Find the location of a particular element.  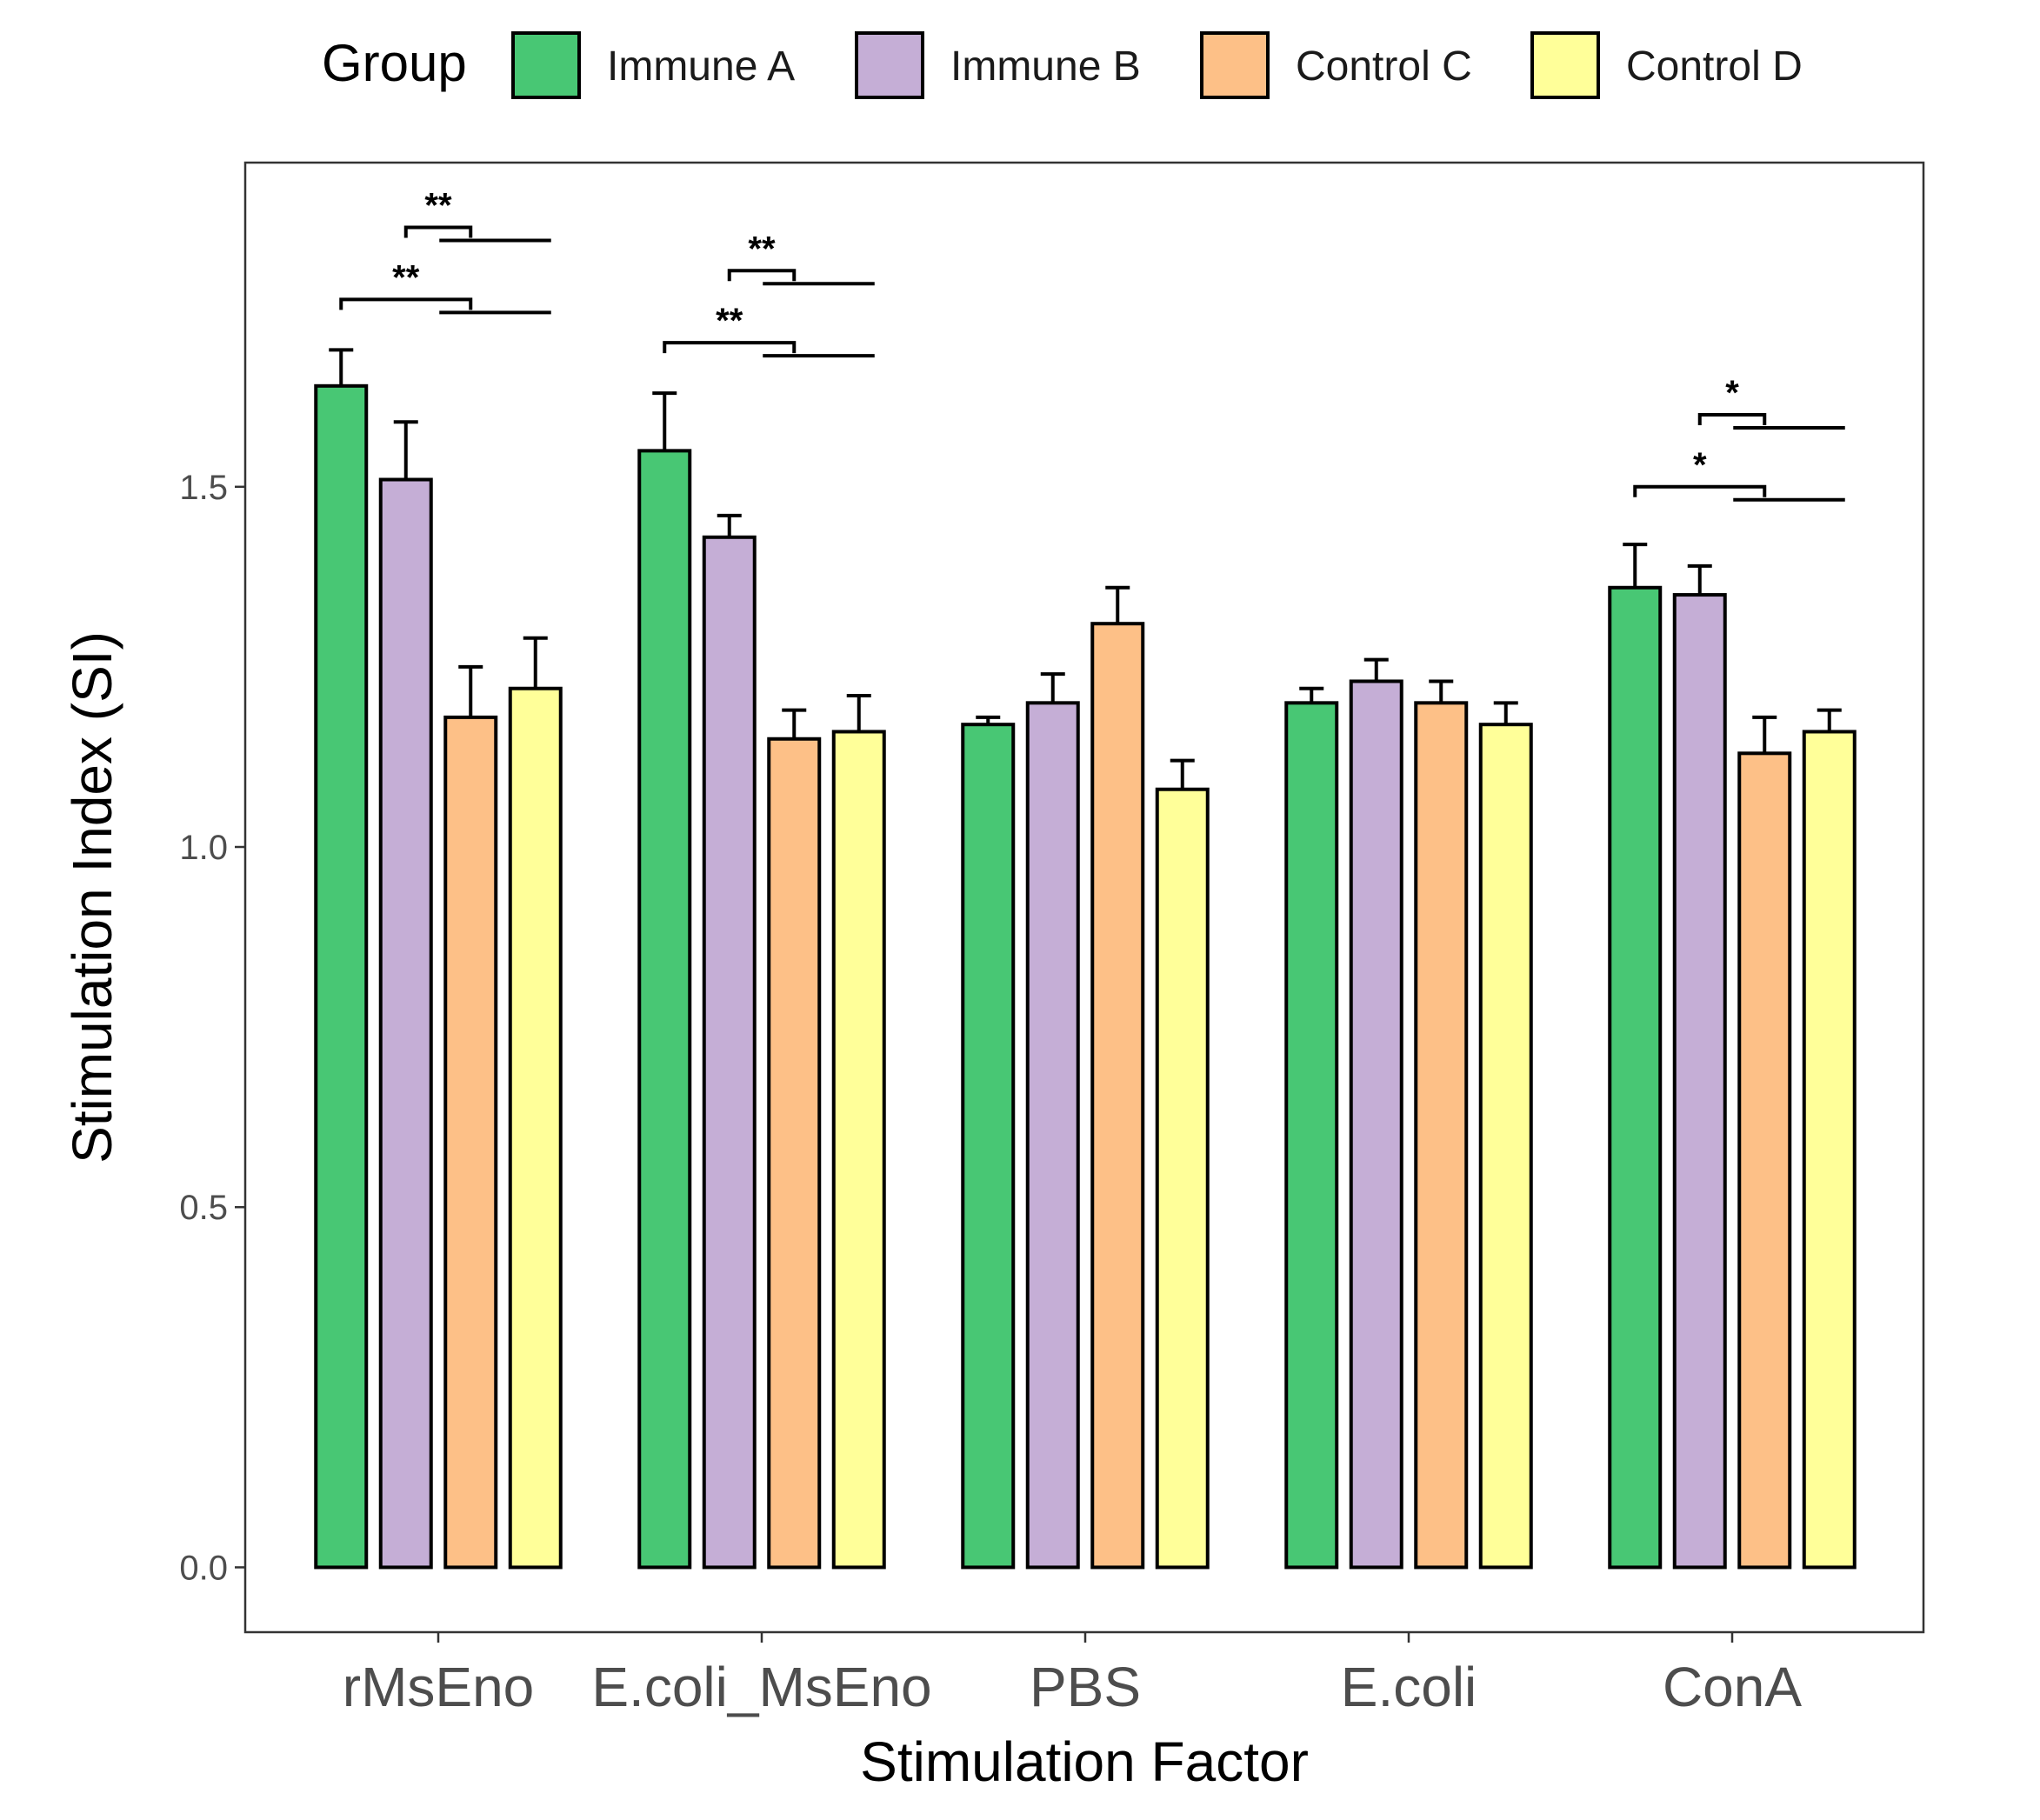

legend-label-immune-a: Immune A is located at coordinates (701, 66).